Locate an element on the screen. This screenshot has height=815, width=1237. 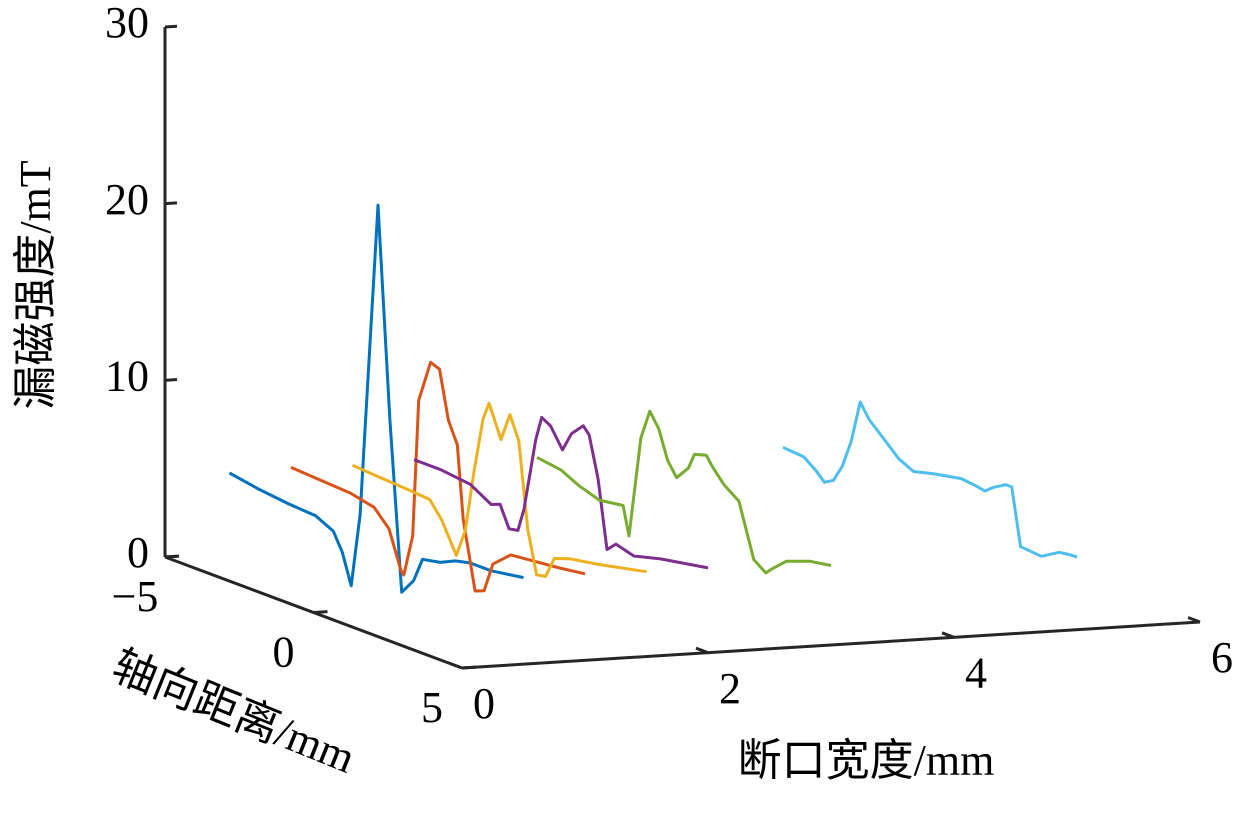
y-tick-label: 5 is located at coordinates (432, 707).